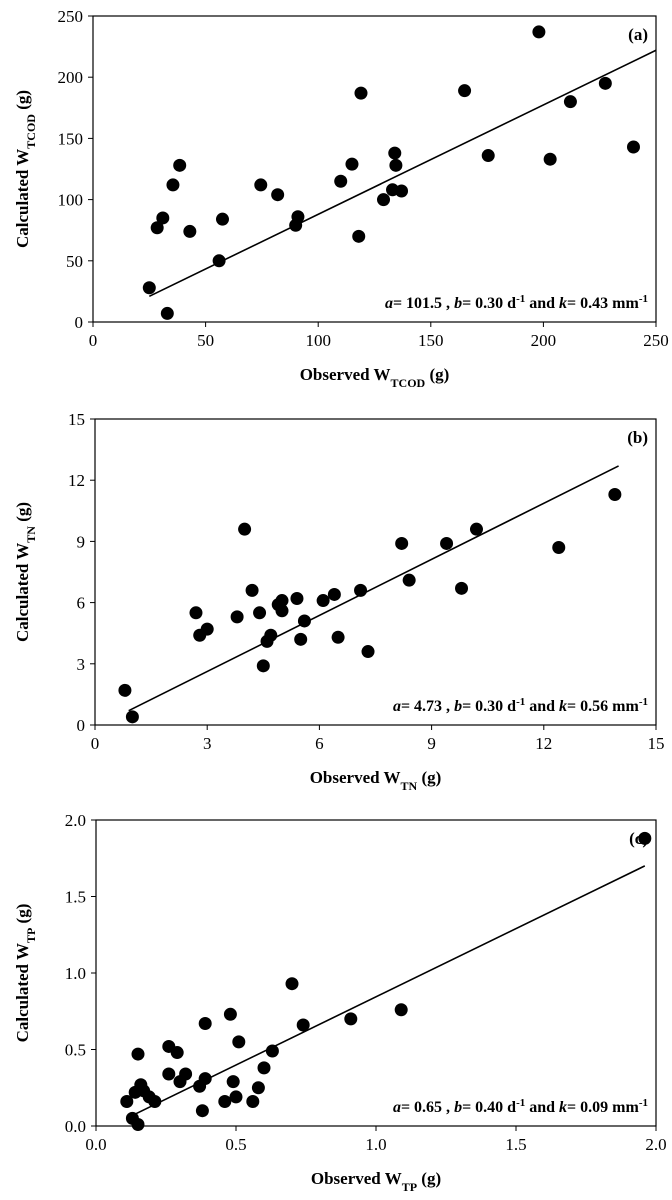 The image size is (672, 1200). I want to click on x-tick-label: 150, so click(431, 340).